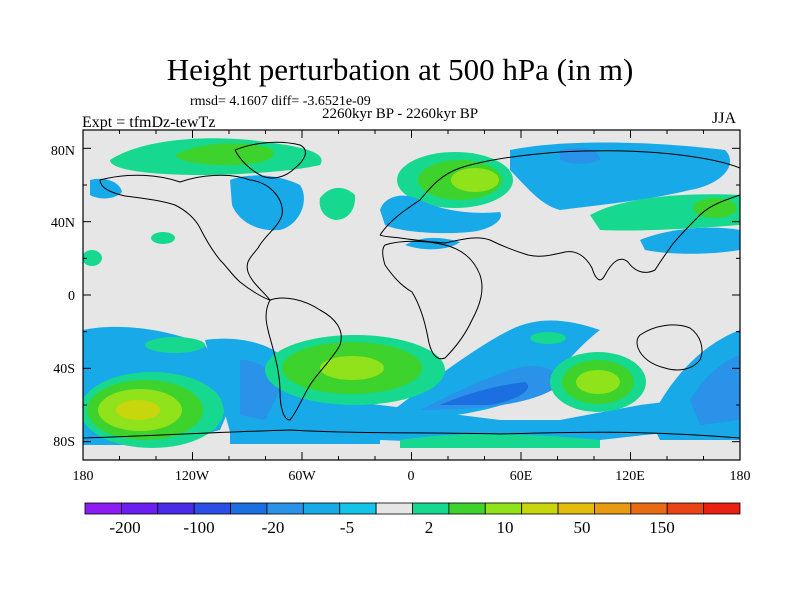 Image resolution: width=800 pixels, height=600 pixels. What do you see at coordinates (267, 203) in the screenshot?
I see `contour-blue-north-america` at bounding box center [267, 203].